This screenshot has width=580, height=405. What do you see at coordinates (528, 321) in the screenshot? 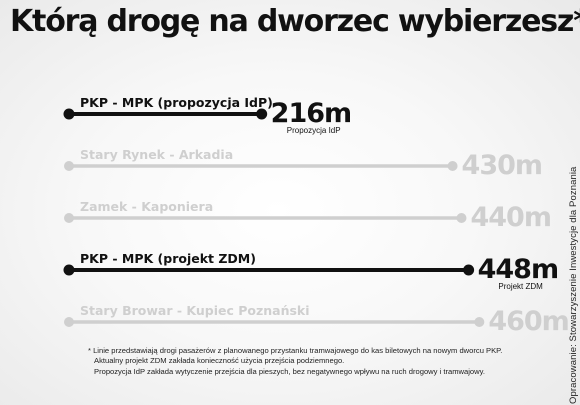
I see `route-value-label: 460m` at bounding box center [528, 321].